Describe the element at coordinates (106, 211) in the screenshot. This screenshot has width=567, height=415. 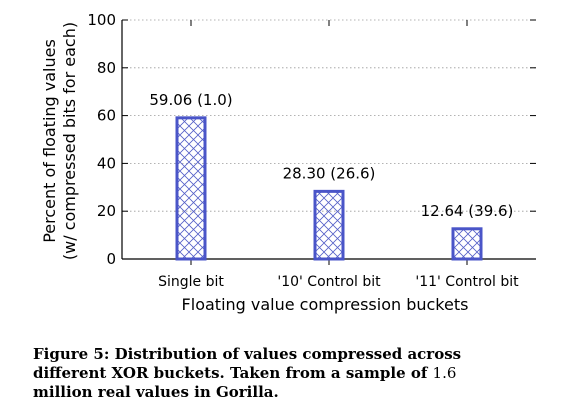
I see `y-tick-label-20: 20` at that location.